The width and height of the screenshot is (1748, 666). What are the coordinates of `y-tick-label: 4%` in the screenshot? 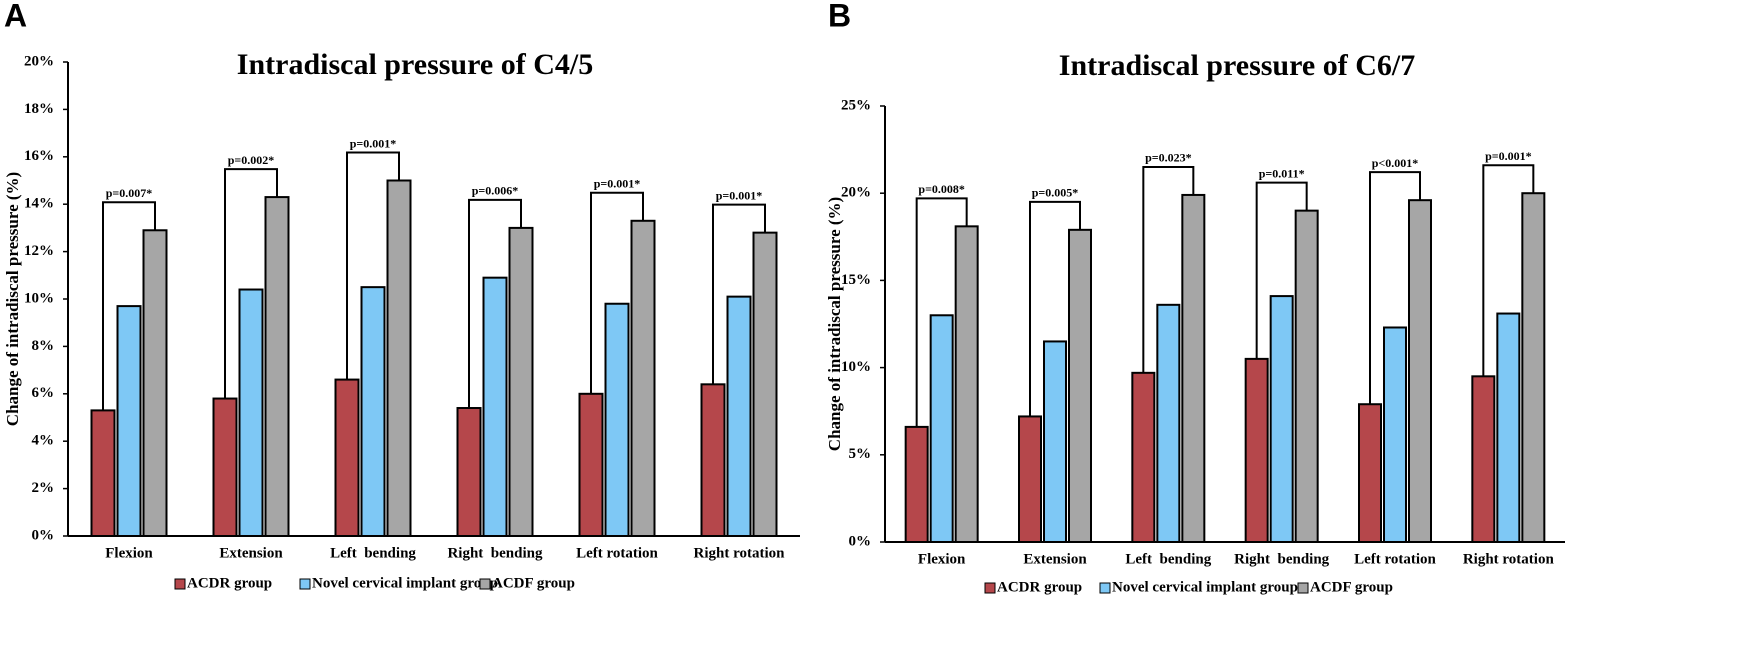 It's located at (43, 441).